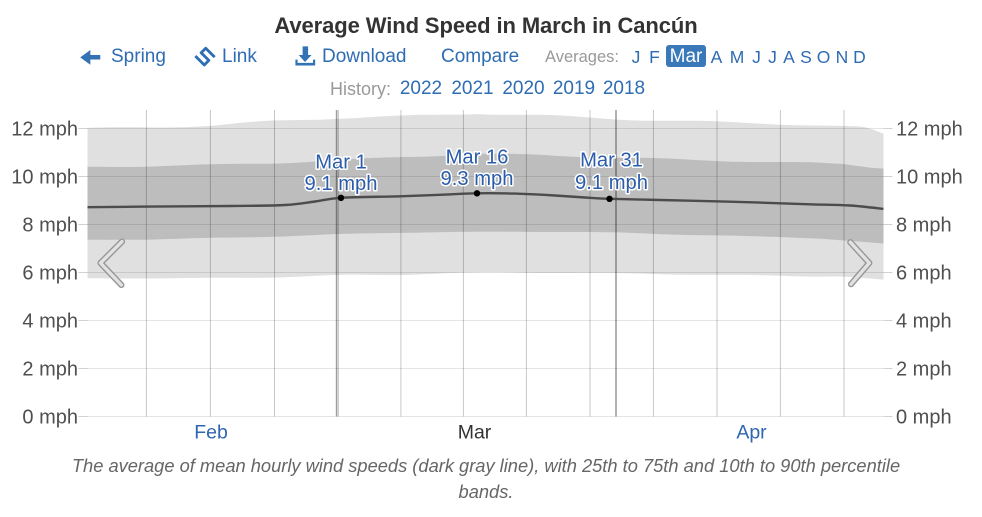 This screenshot has height=517, width=982. What do you see at coordinates (211, 433) in the screenshot?
I see `svg-text: Feb` at bounding box center [211, 433].